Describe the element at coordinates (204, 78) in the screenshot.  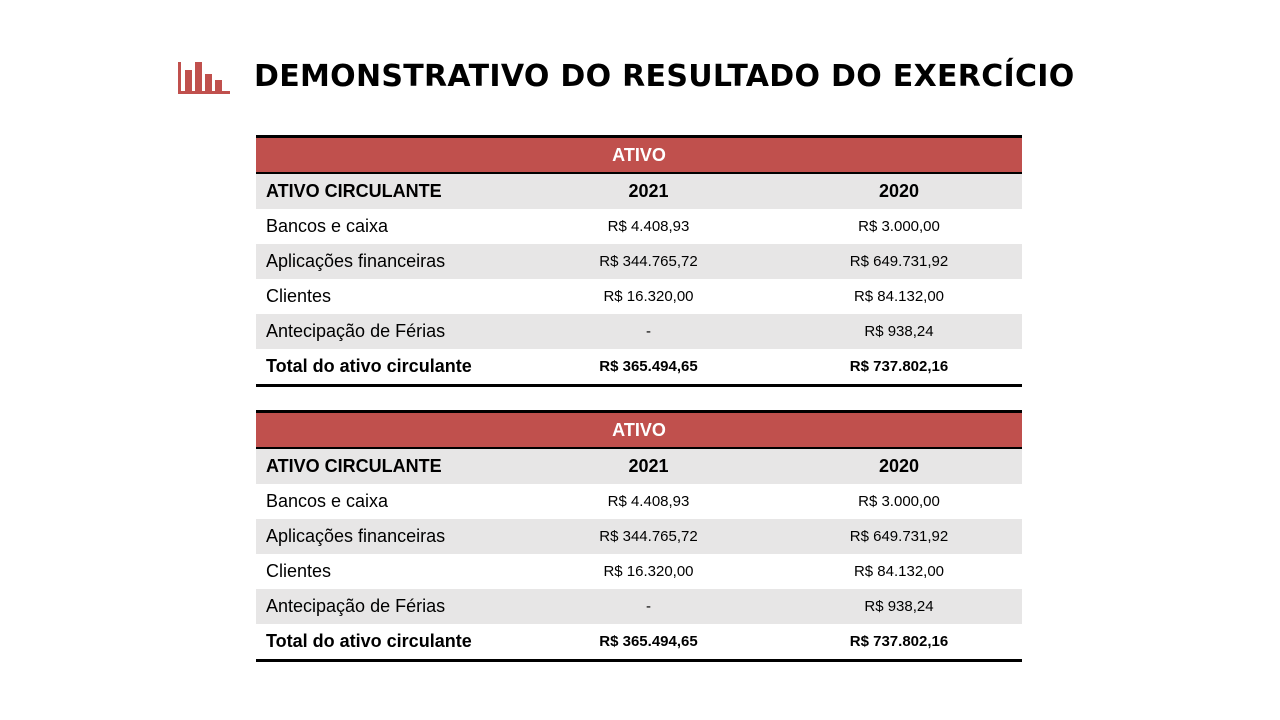
I see `bar-chart-icon` at that location.